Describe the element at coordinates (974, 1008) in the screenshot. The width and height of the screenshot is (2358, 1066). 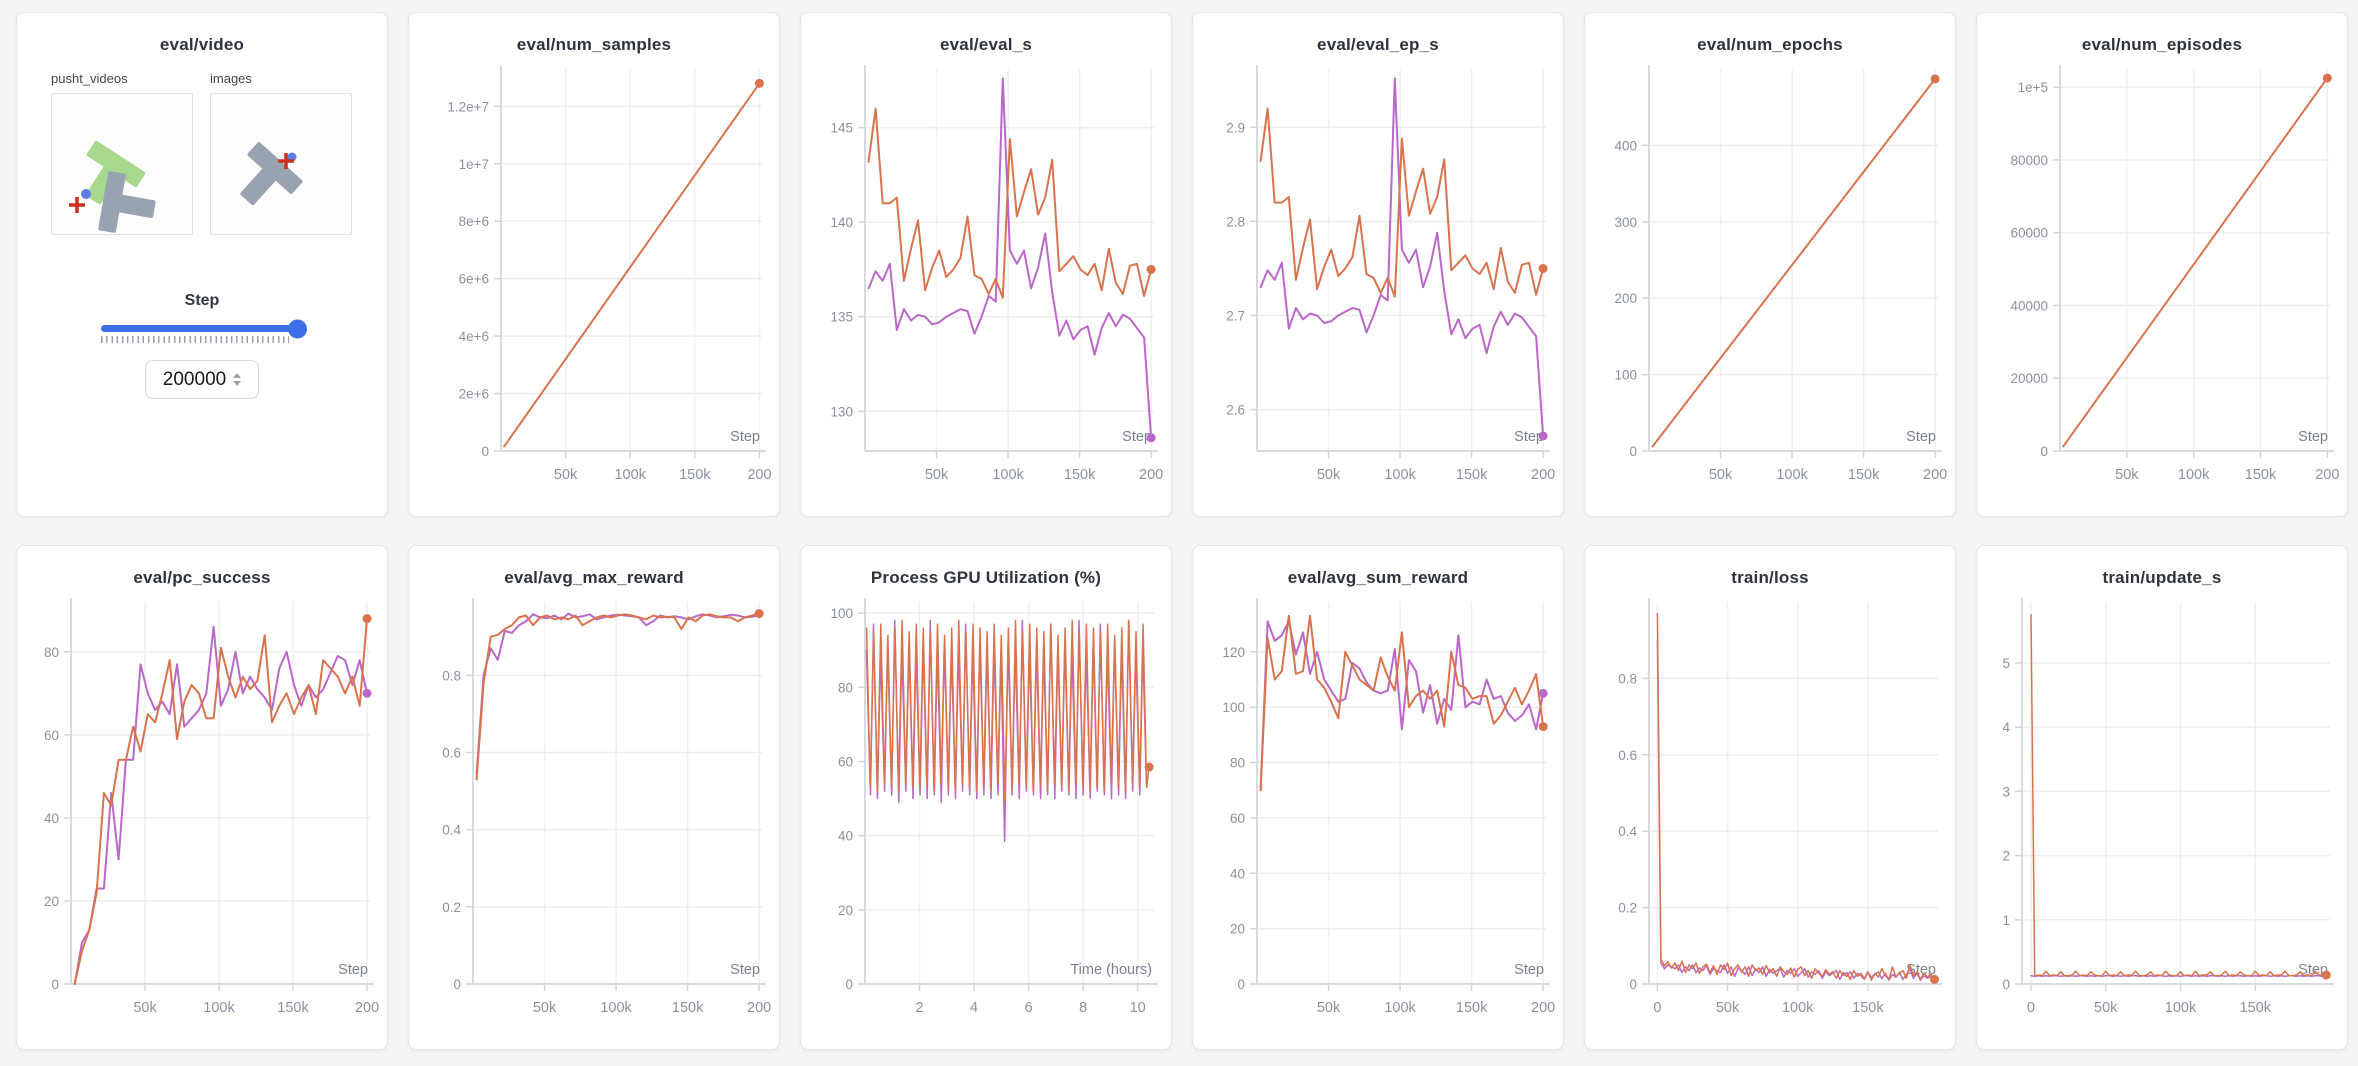
I see `x-tick-label: 4` at that location.